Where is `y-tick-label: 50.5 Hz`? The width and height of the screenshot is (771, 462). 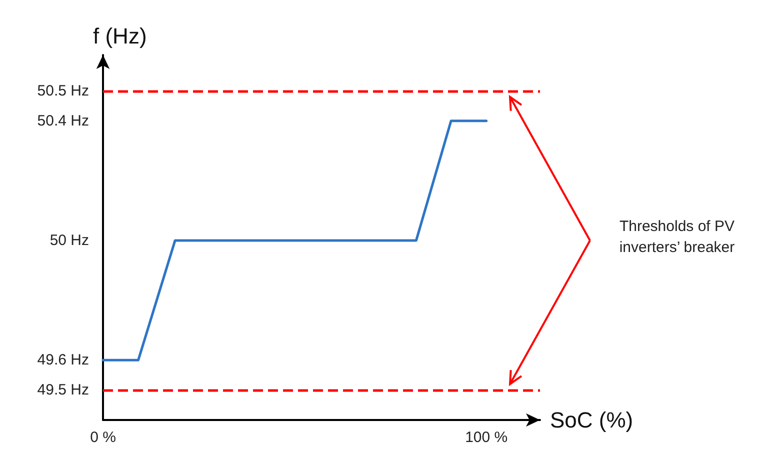
y-tick-label: 50.5 Hz is located at coordinates (63, 91).